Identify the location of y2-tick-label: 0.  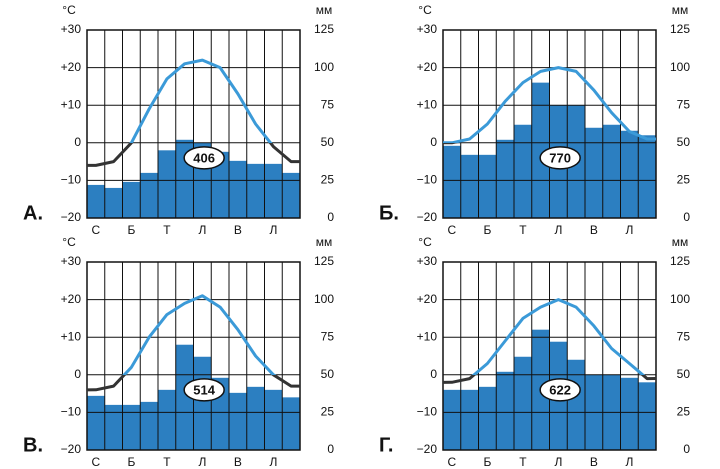
(686, 449).